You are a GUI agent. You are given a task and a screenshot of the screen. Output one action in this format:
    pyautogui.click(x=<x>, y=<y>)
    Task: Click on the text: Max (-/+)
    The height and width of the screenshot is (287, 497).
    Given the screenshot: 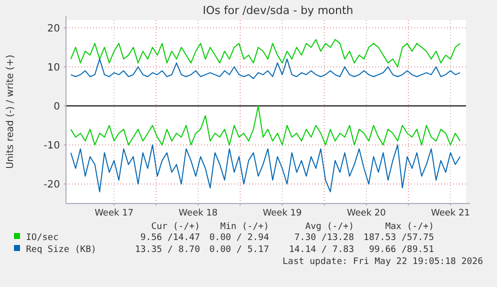 What is the action you would take?
    pyautogui.click(x=409, y=227)
    